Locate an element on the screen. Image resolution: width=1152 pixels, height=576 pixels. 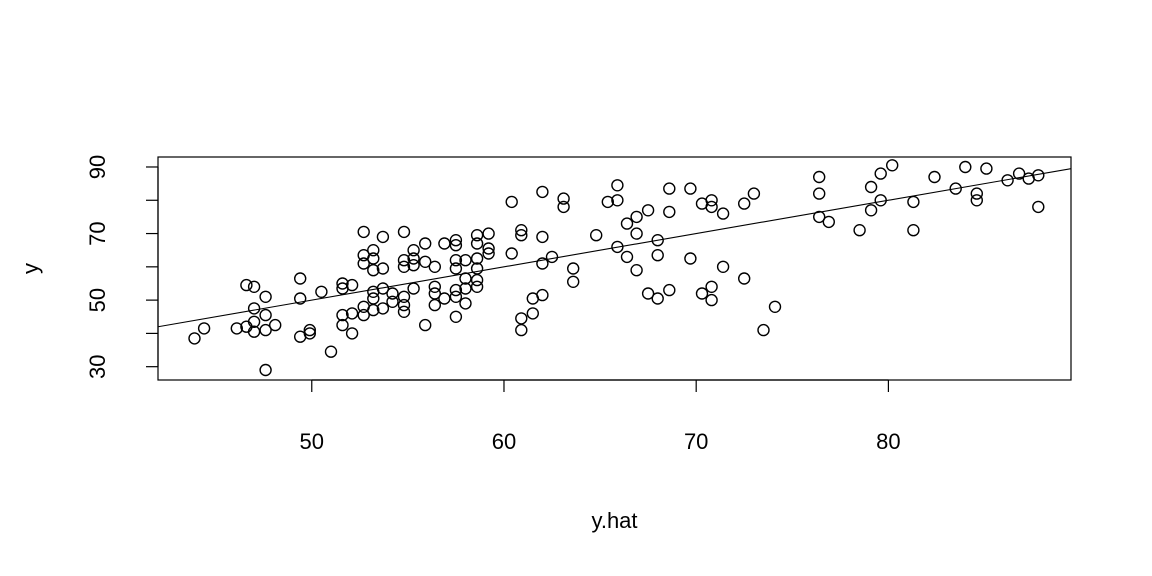
x-tick-label: 80 is located at coordinates (888, 441).